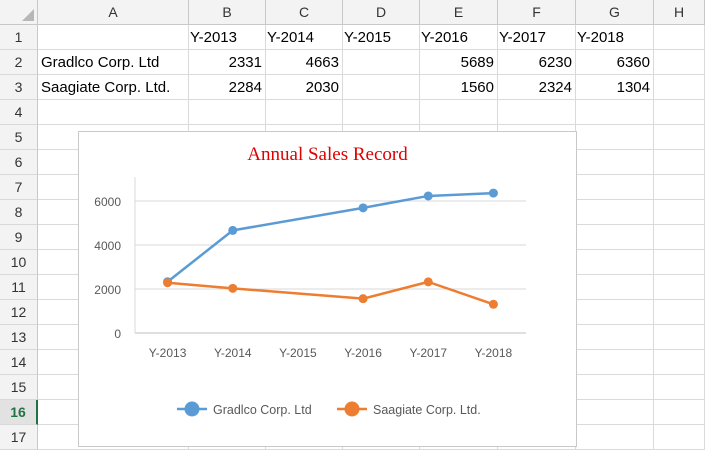  I want to click on cell-f1: Y-2017, so click(537, 37).